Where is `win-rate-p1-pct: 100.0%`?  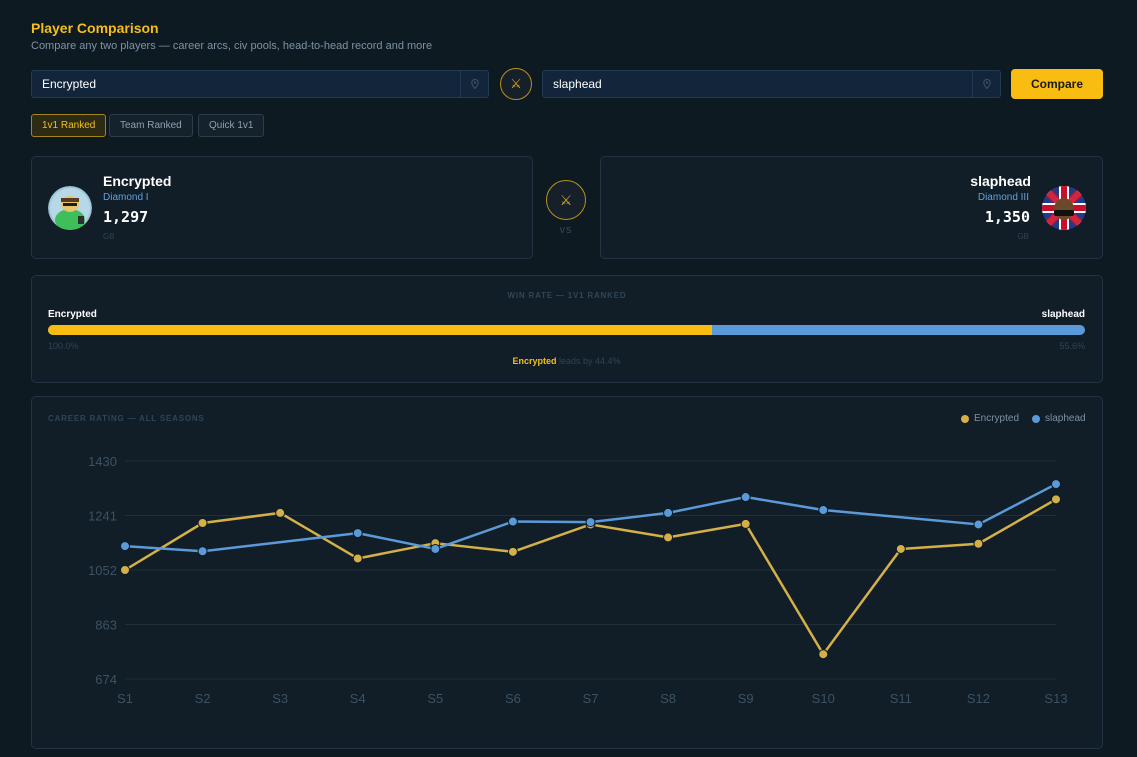
win-rate-p1-pct: 100.0% is located at coordinates (63, 346).